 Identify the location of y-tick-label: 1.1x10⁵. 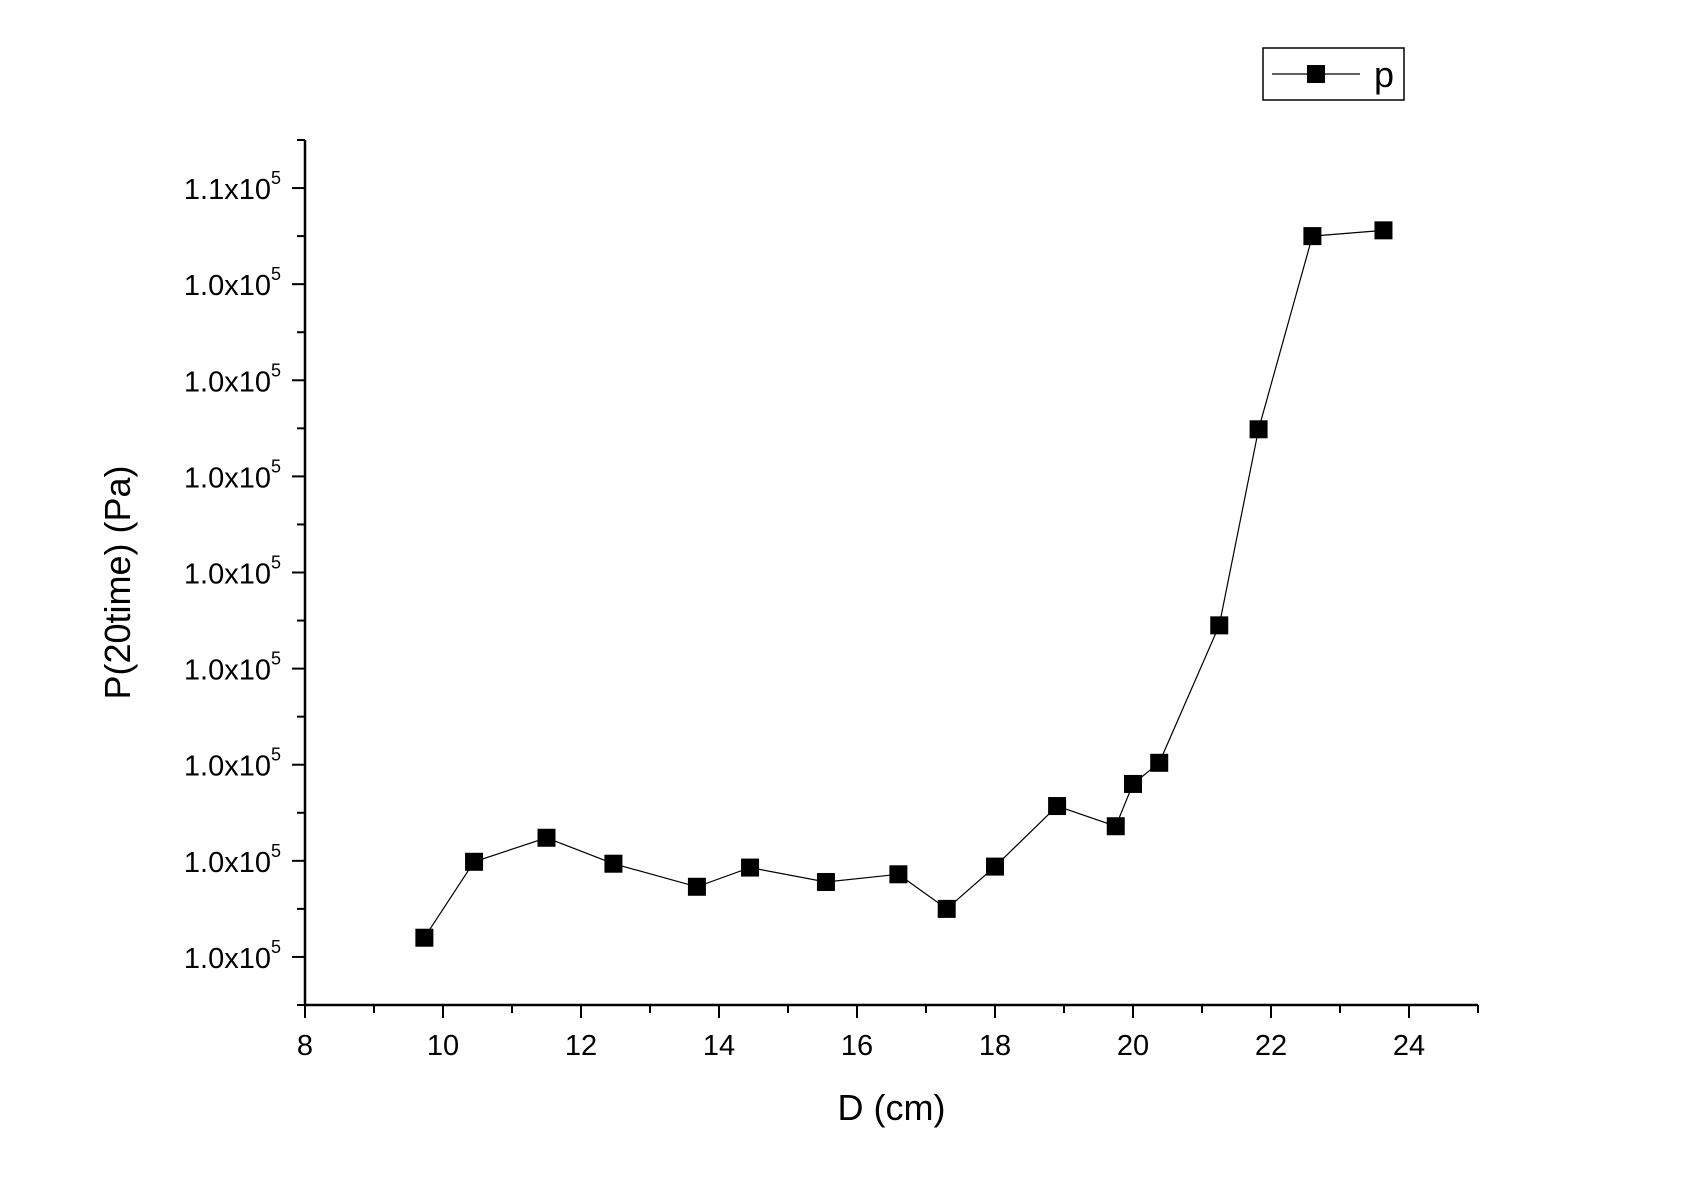
(232, 187).